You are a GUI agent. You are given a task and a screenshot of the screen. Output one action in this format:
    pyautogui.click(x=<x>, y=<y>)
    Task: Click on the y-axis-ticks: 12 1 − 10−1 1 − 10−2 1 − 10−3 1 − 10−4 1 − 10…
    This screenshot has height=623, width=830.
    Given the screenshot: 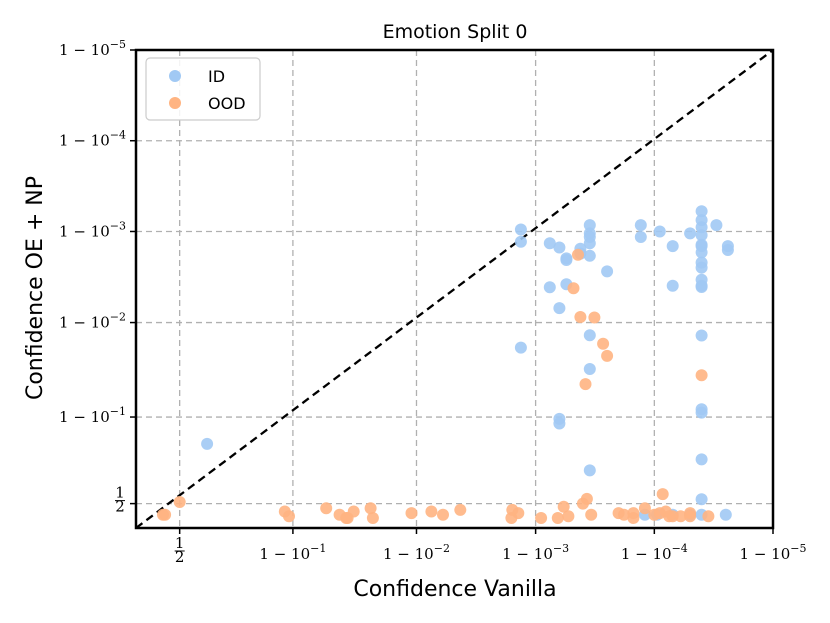 What is the action you would take?
    pyautogui.click(x=97, y=277)
    